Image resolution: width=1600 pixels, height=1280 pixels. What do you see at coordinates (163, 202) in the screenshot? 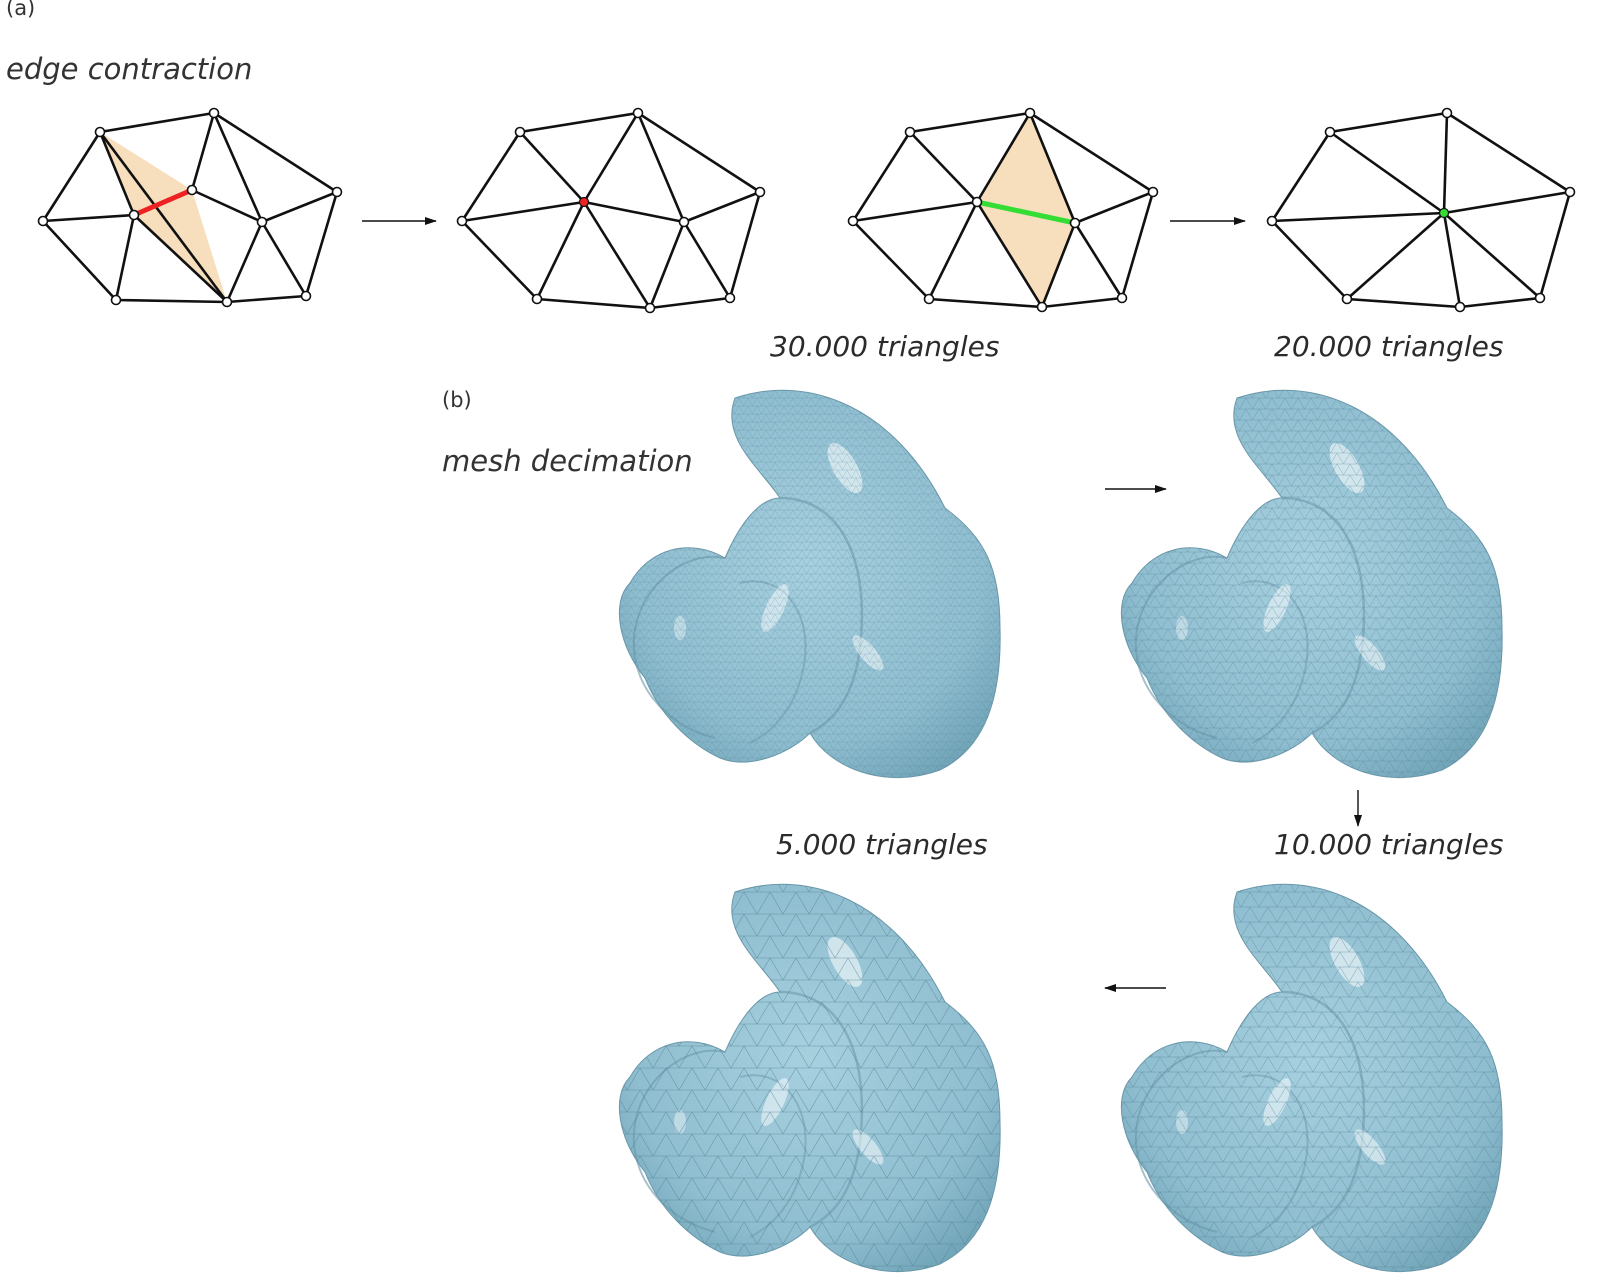
I see `contracted-edge-red` at bounding box center [163, 202].